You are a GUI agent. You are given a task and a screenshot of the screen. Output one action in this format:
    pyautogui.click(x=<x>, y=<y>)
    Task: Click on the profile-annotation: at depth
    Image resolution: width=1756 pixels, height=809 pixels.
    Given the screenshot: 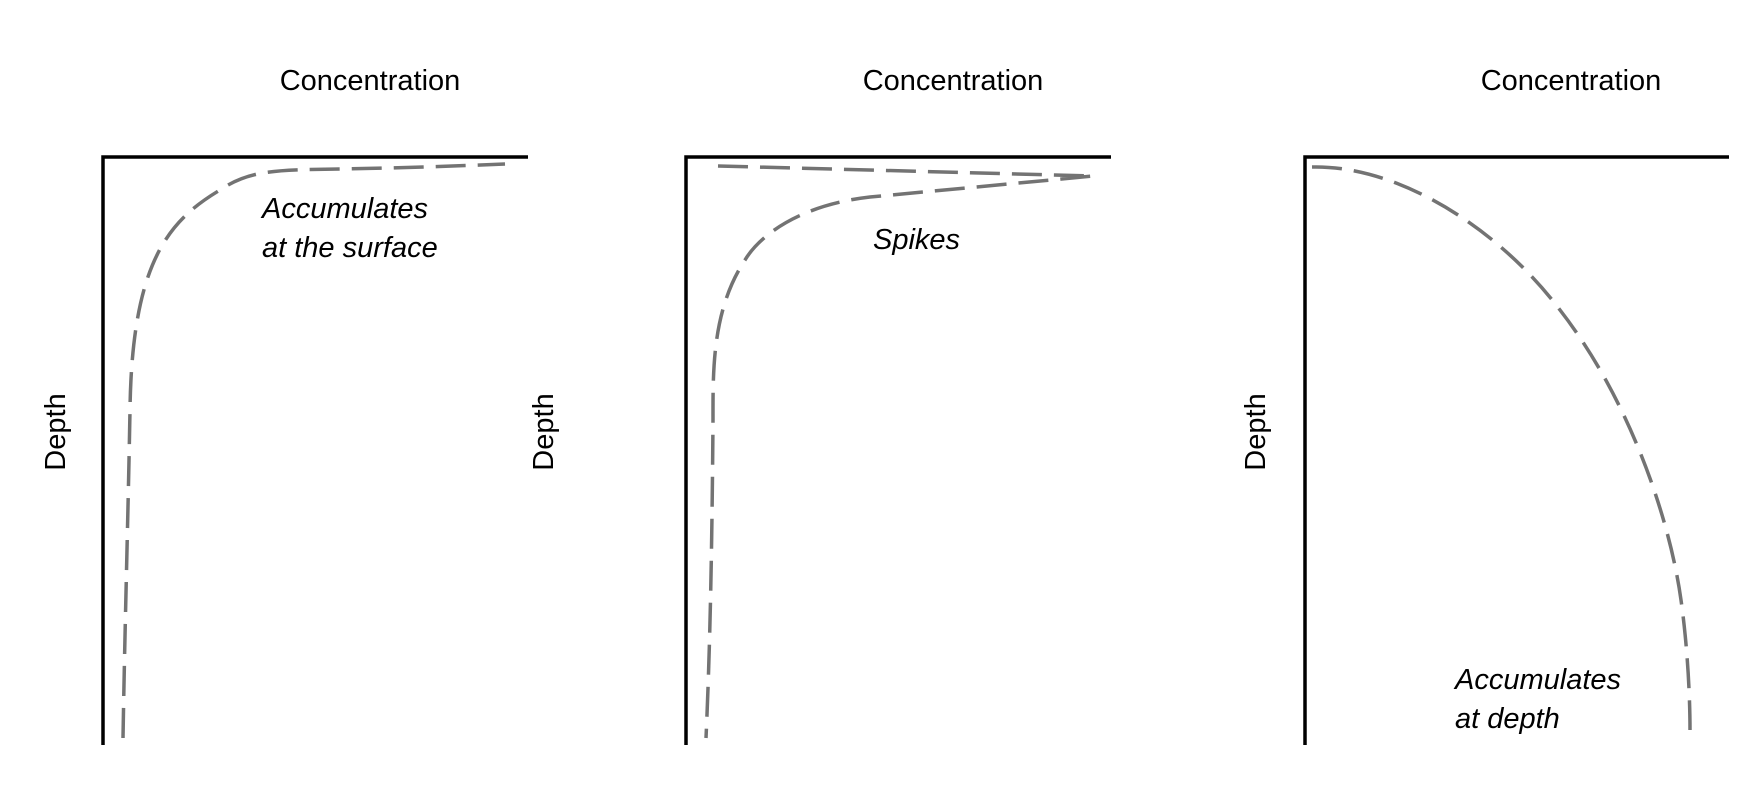 What is the action you would take?
    pyautogui.click(x=1507, y=719)
    